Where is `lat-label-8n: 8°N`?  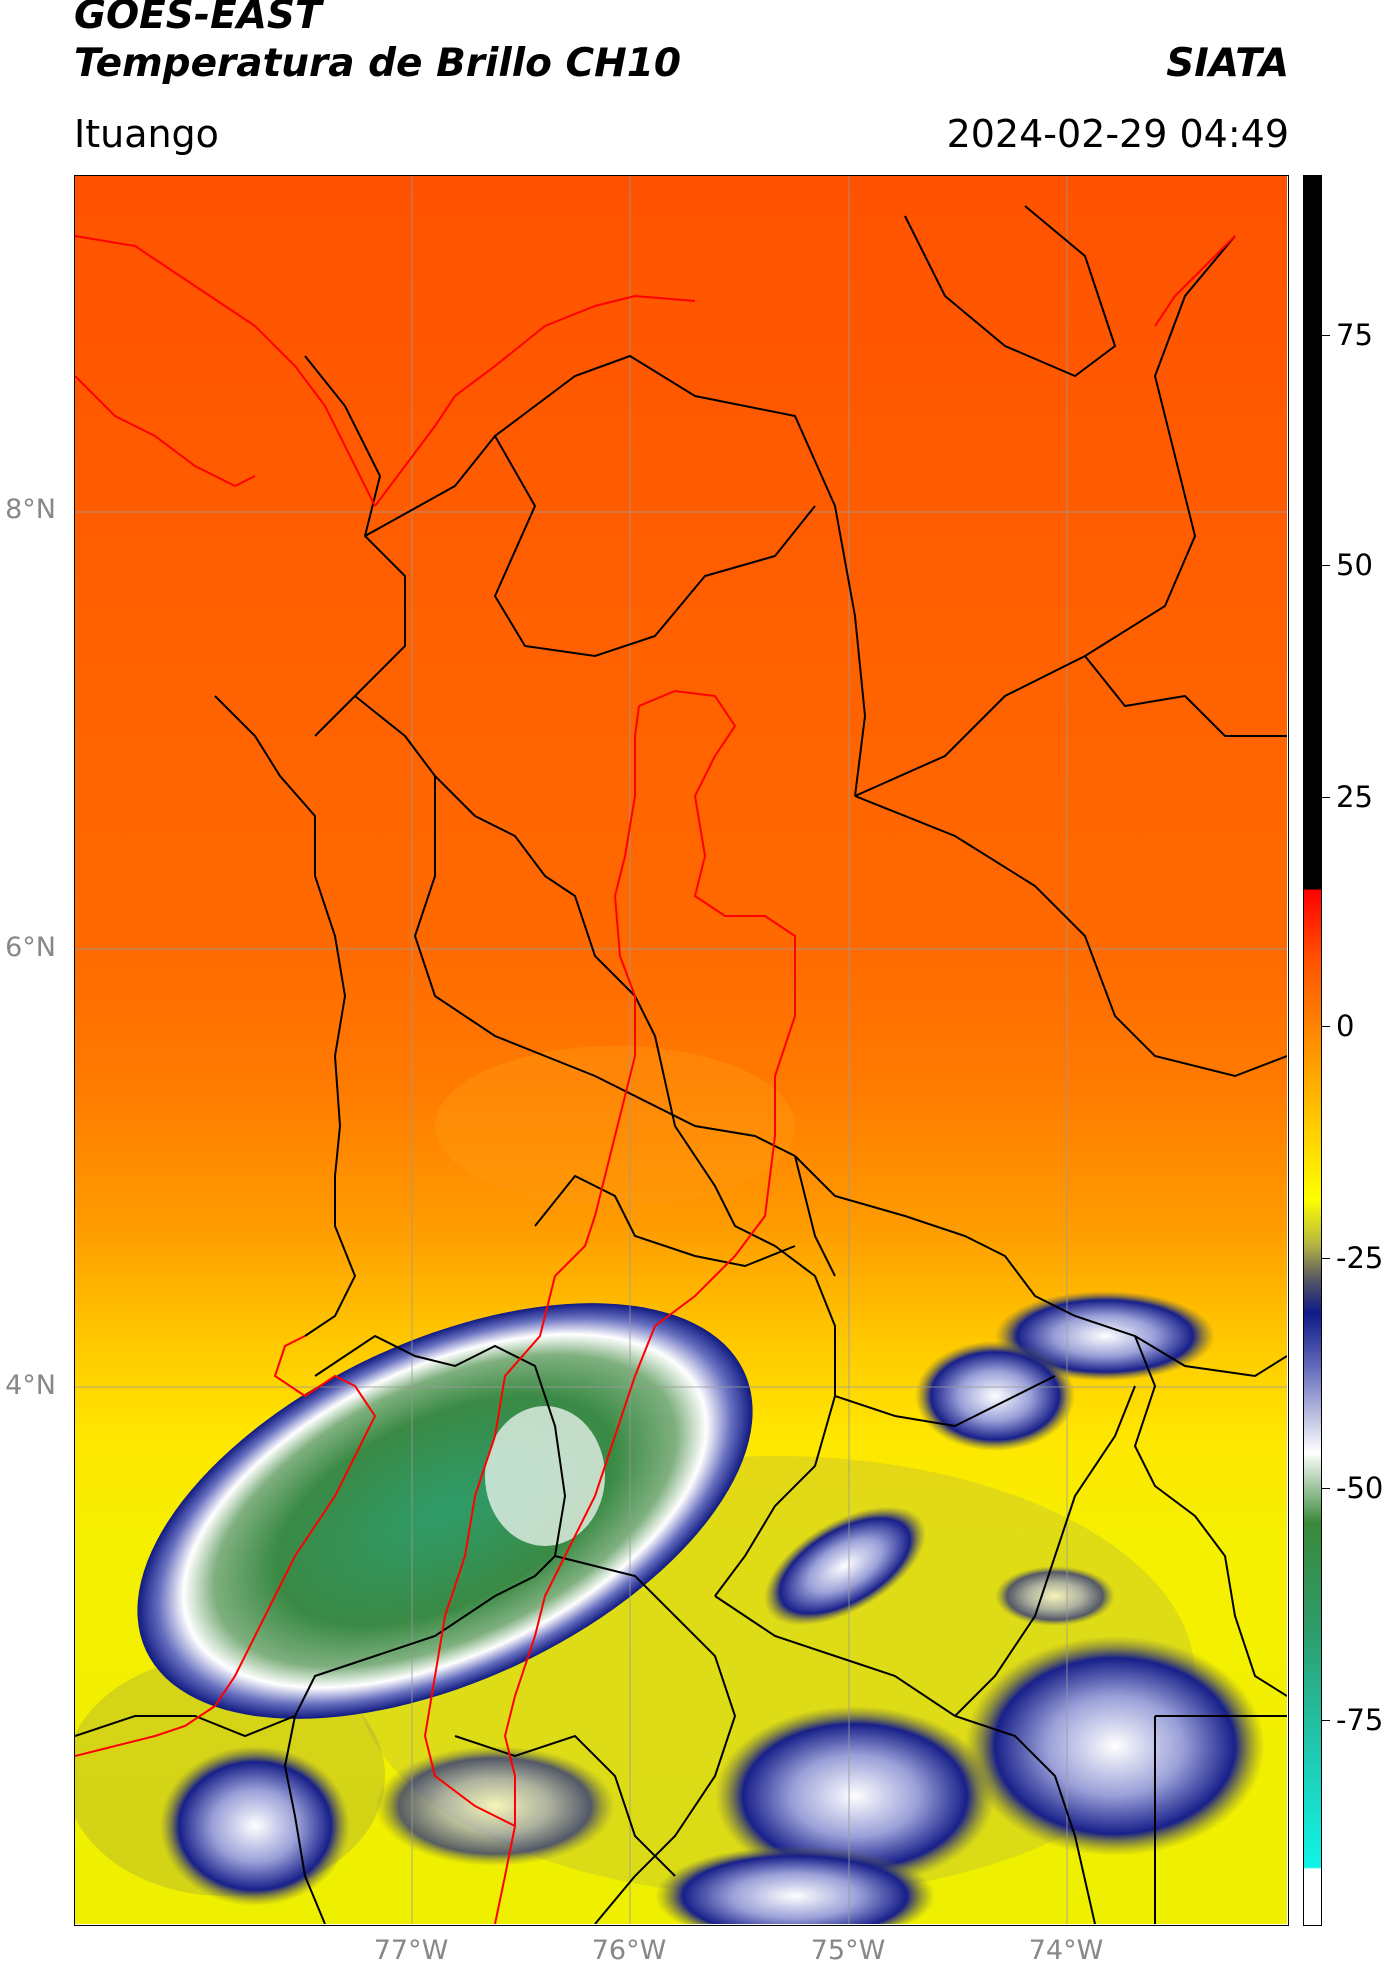
lat-label-8n: 8°N is located at coordinates (30, 509).